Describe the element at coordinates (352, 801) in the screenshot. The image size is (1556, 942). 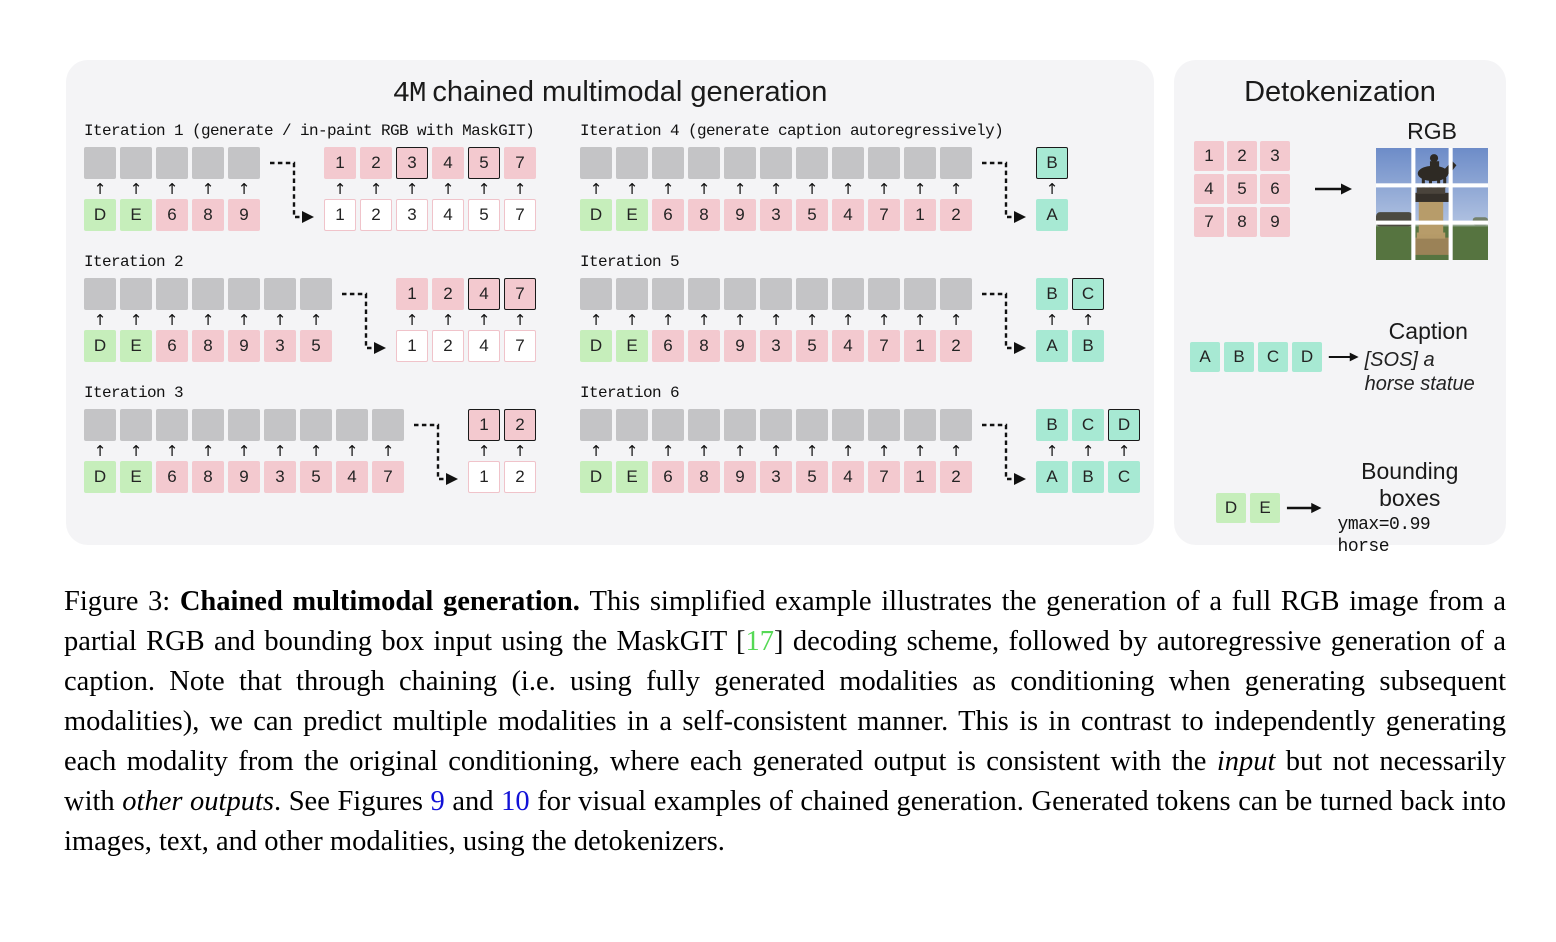
I see `caption-text: . See Figures` at that location.